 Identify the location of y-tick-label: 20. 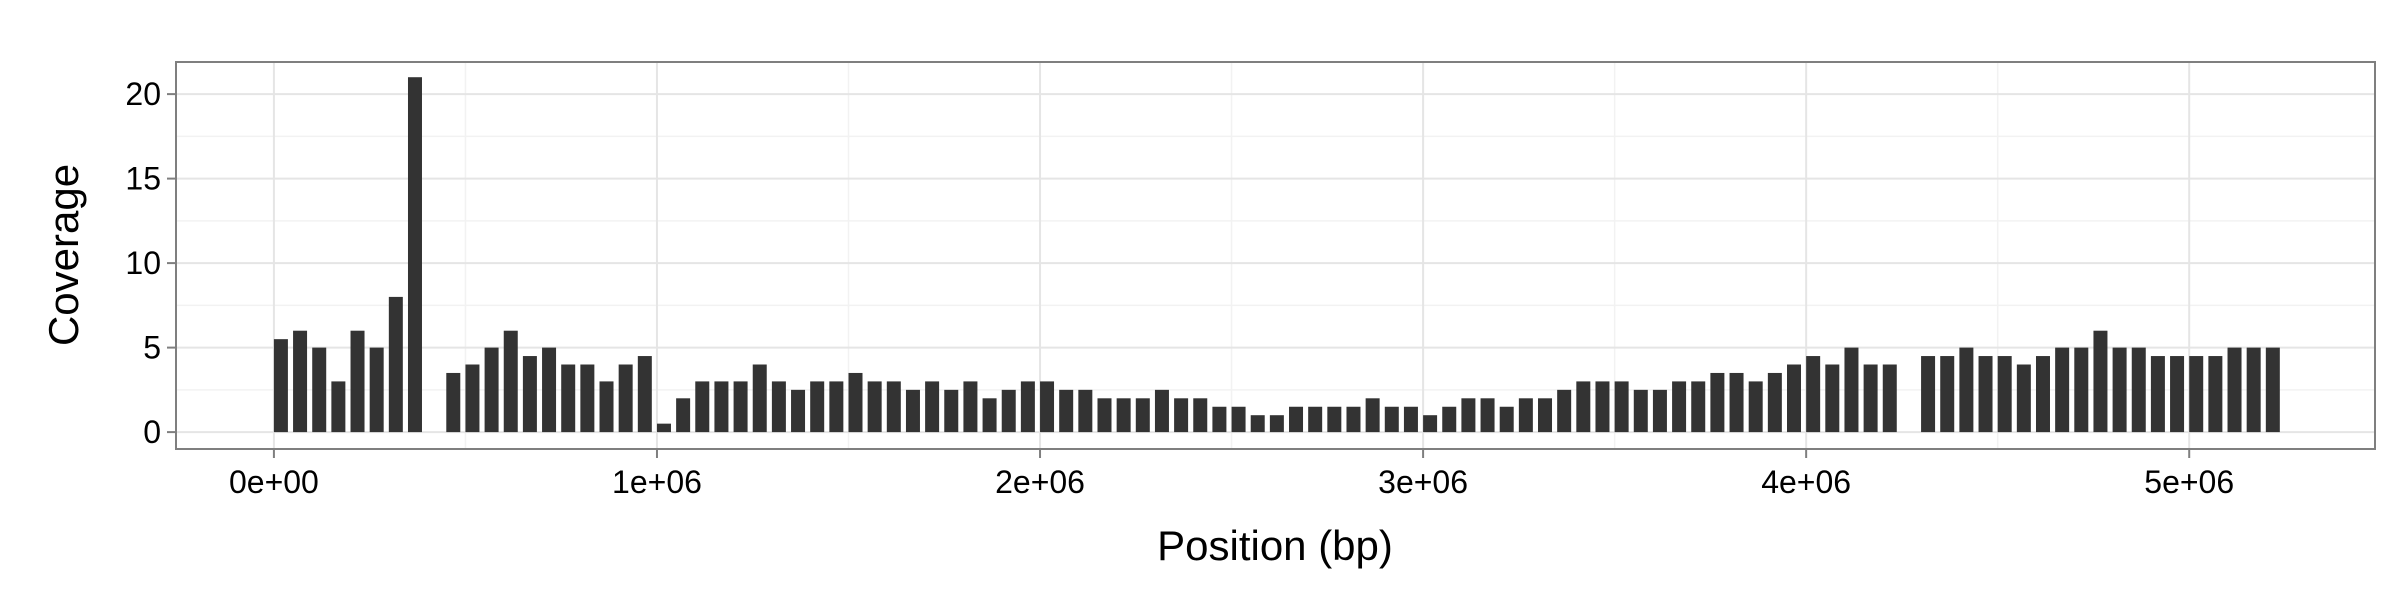
(143, 94).